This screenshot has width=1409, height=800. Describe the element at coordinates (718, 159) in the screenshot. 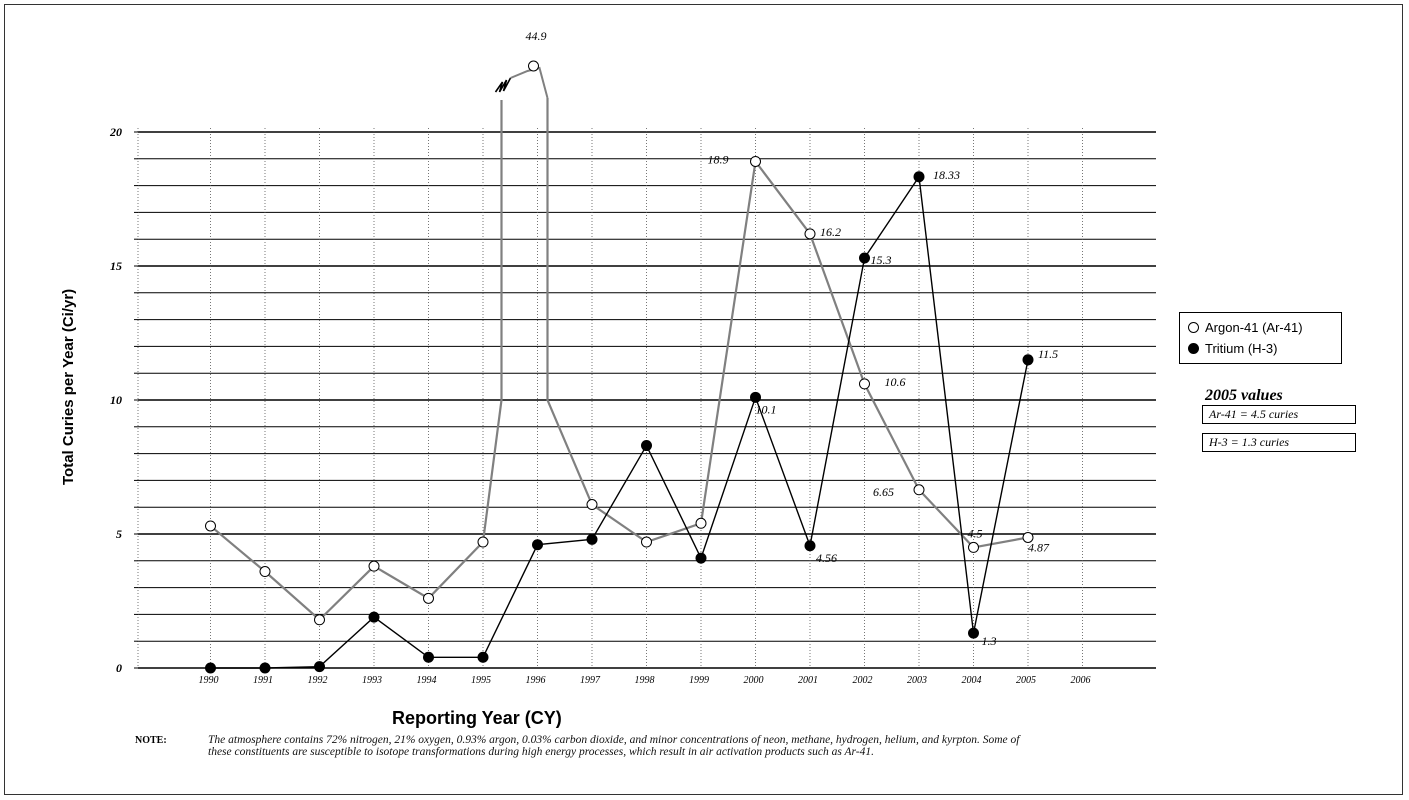

I see `data-label: 18.9` at that location.